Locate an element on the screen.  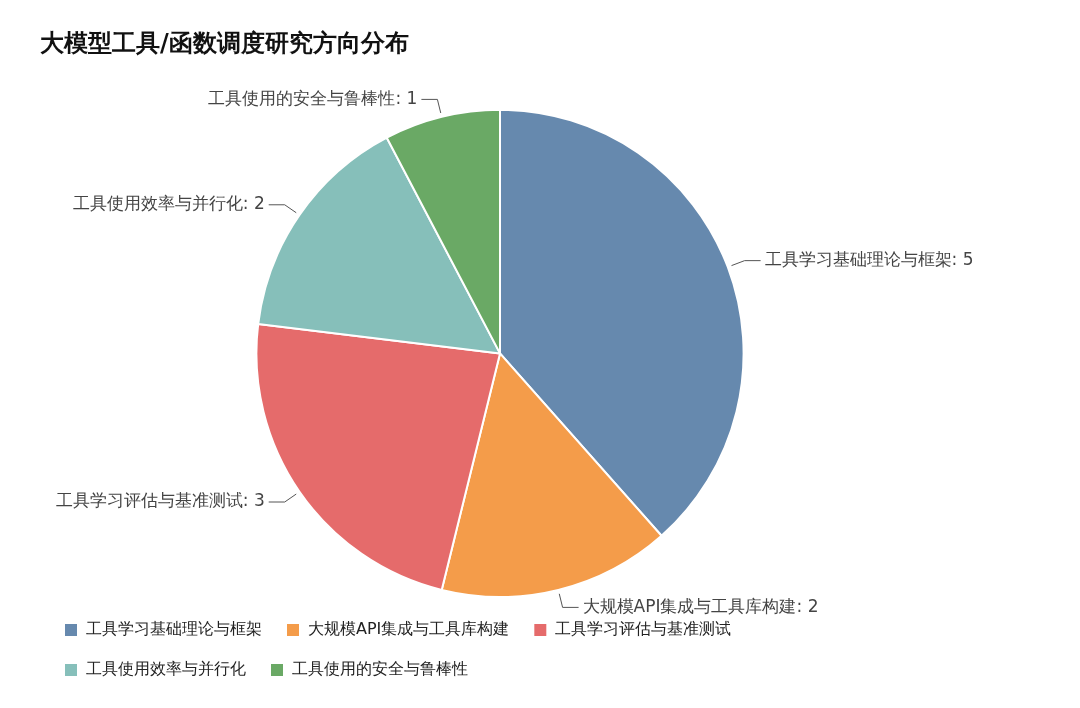
legend-label: 工具使用的安全与鲁棒性 is located at coordinates (380, 669).